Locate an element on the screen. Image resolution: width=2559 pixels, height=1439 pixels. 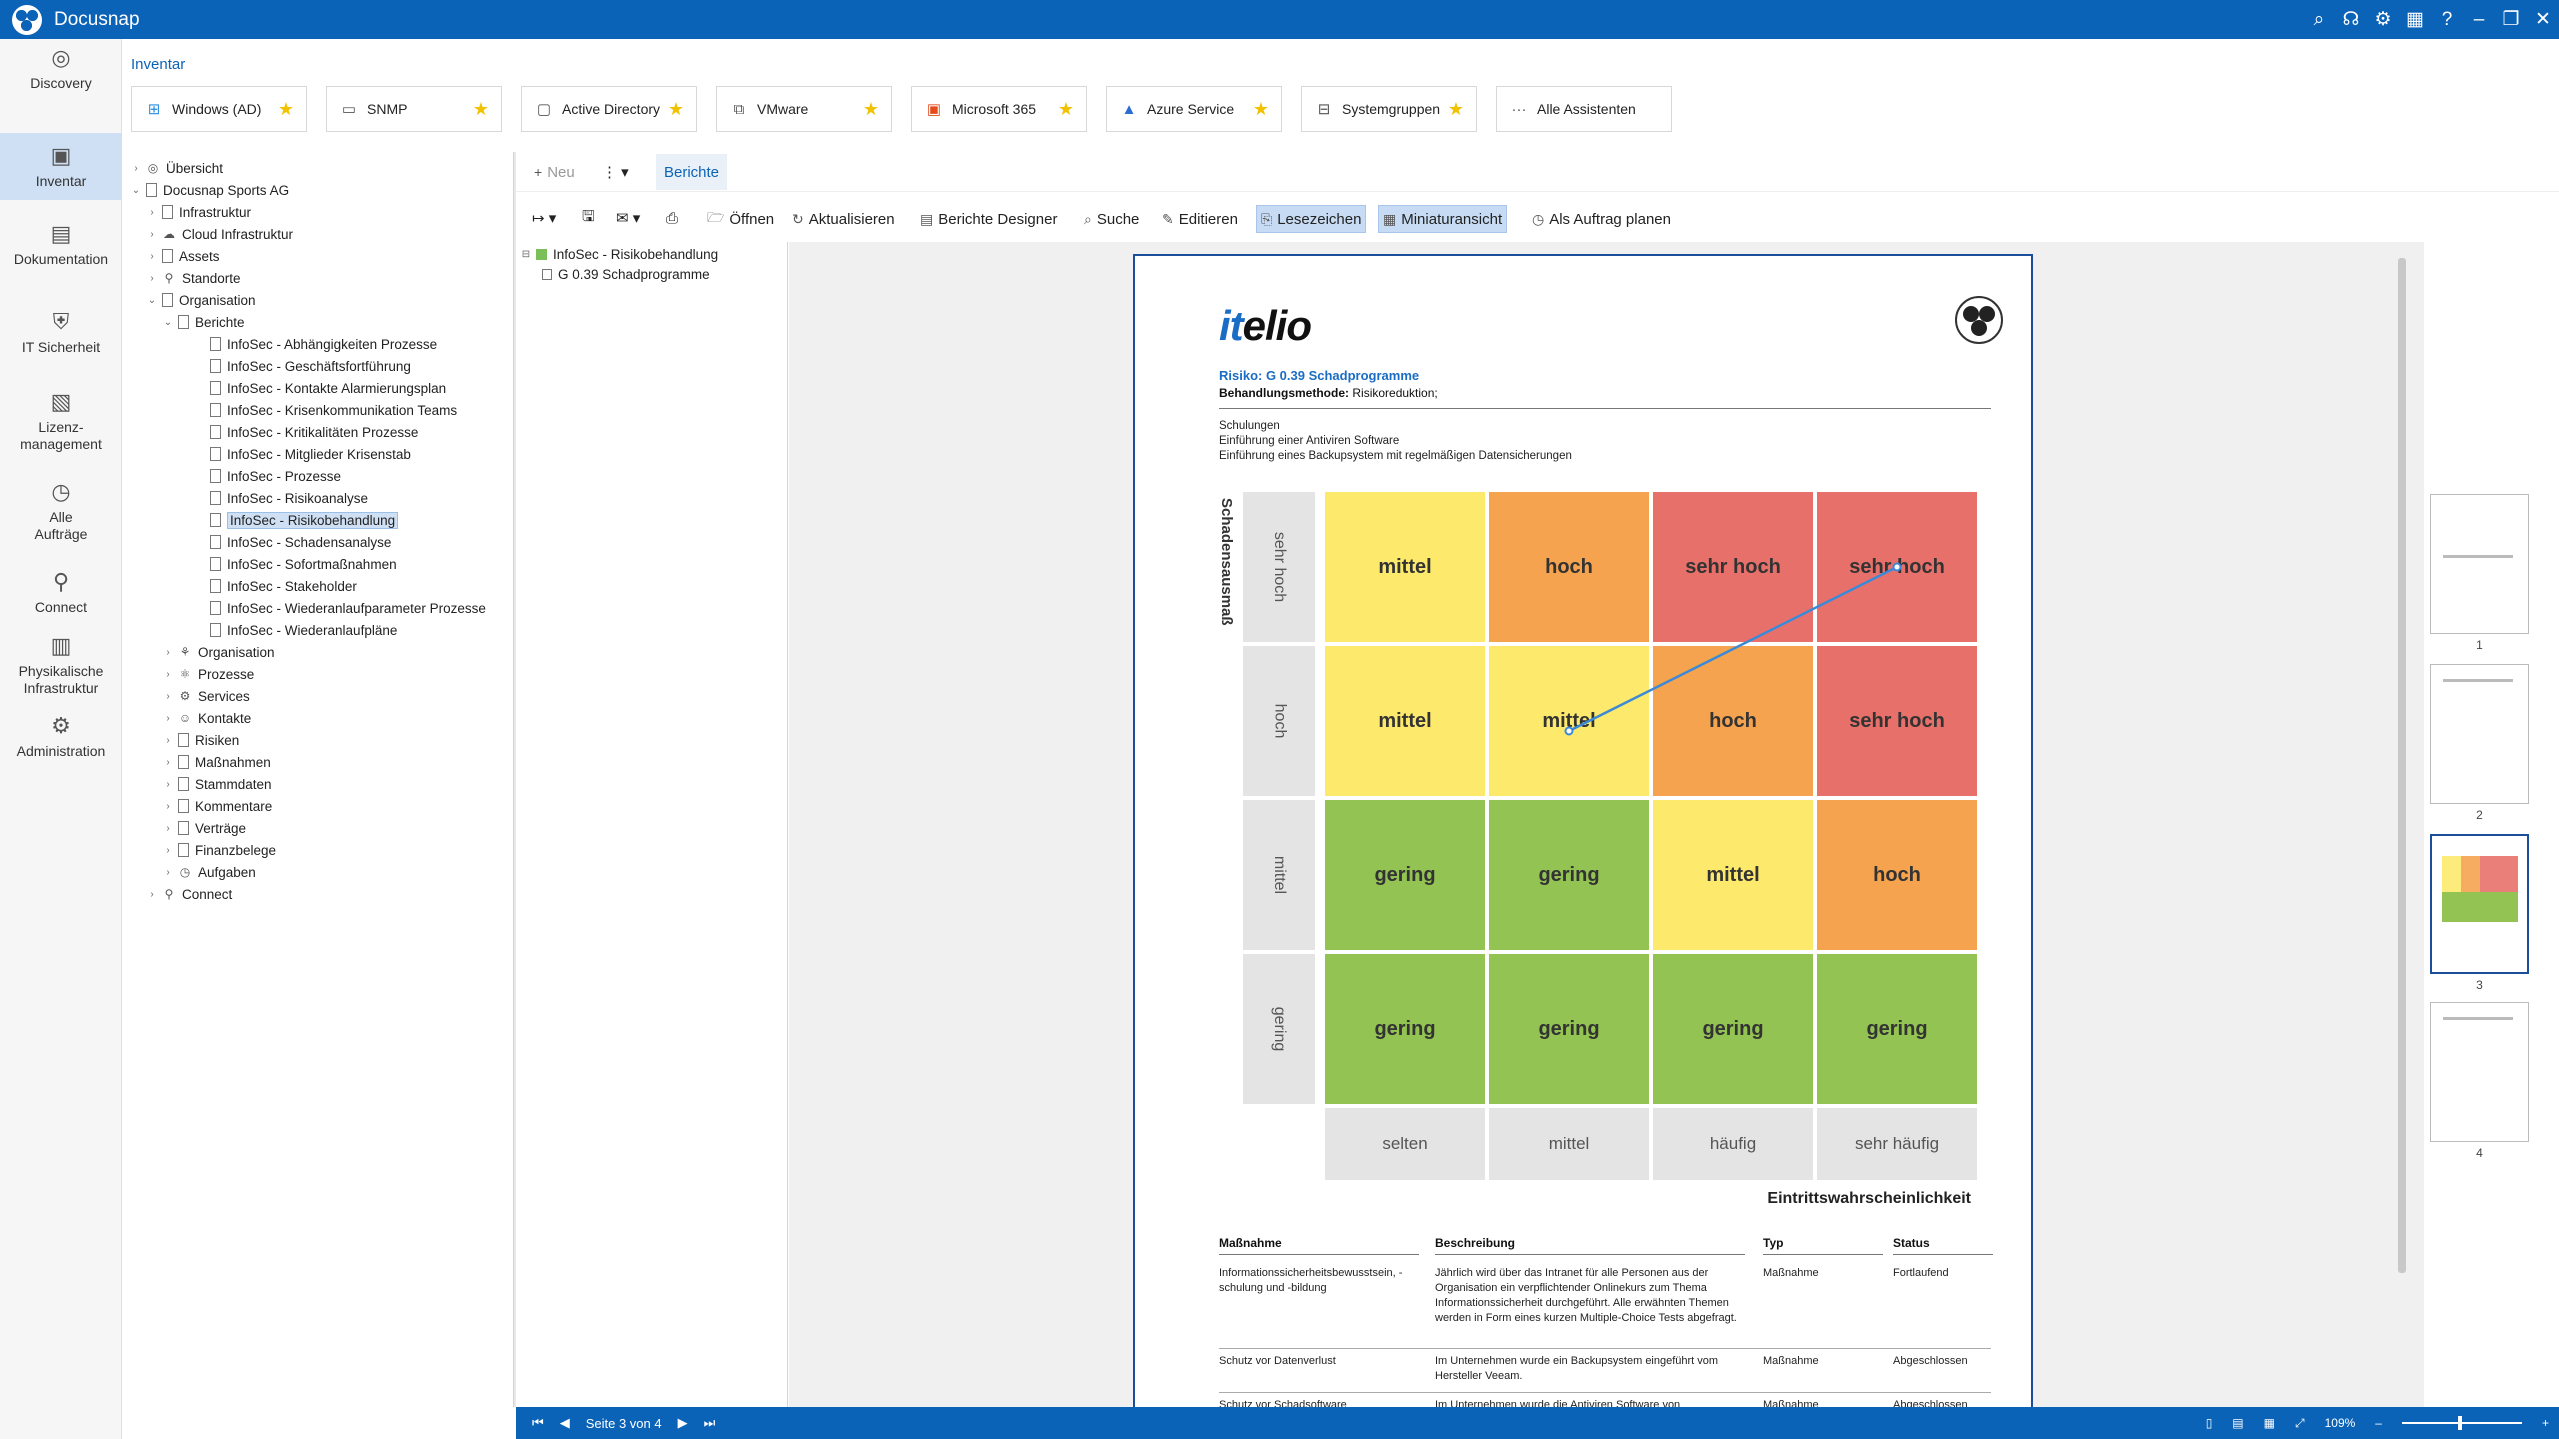
tree-node: › ⚛ Prozesse is located at coordinates (208, 674).